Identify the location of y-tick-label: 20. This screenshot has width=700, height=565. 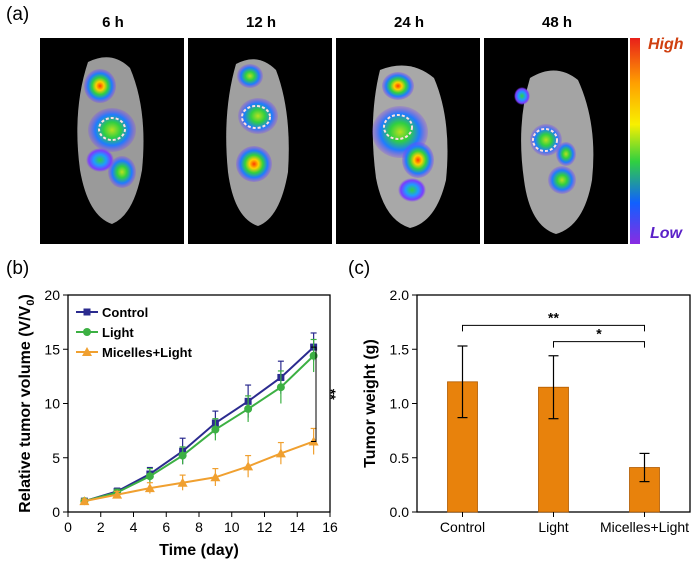
(52, 295).